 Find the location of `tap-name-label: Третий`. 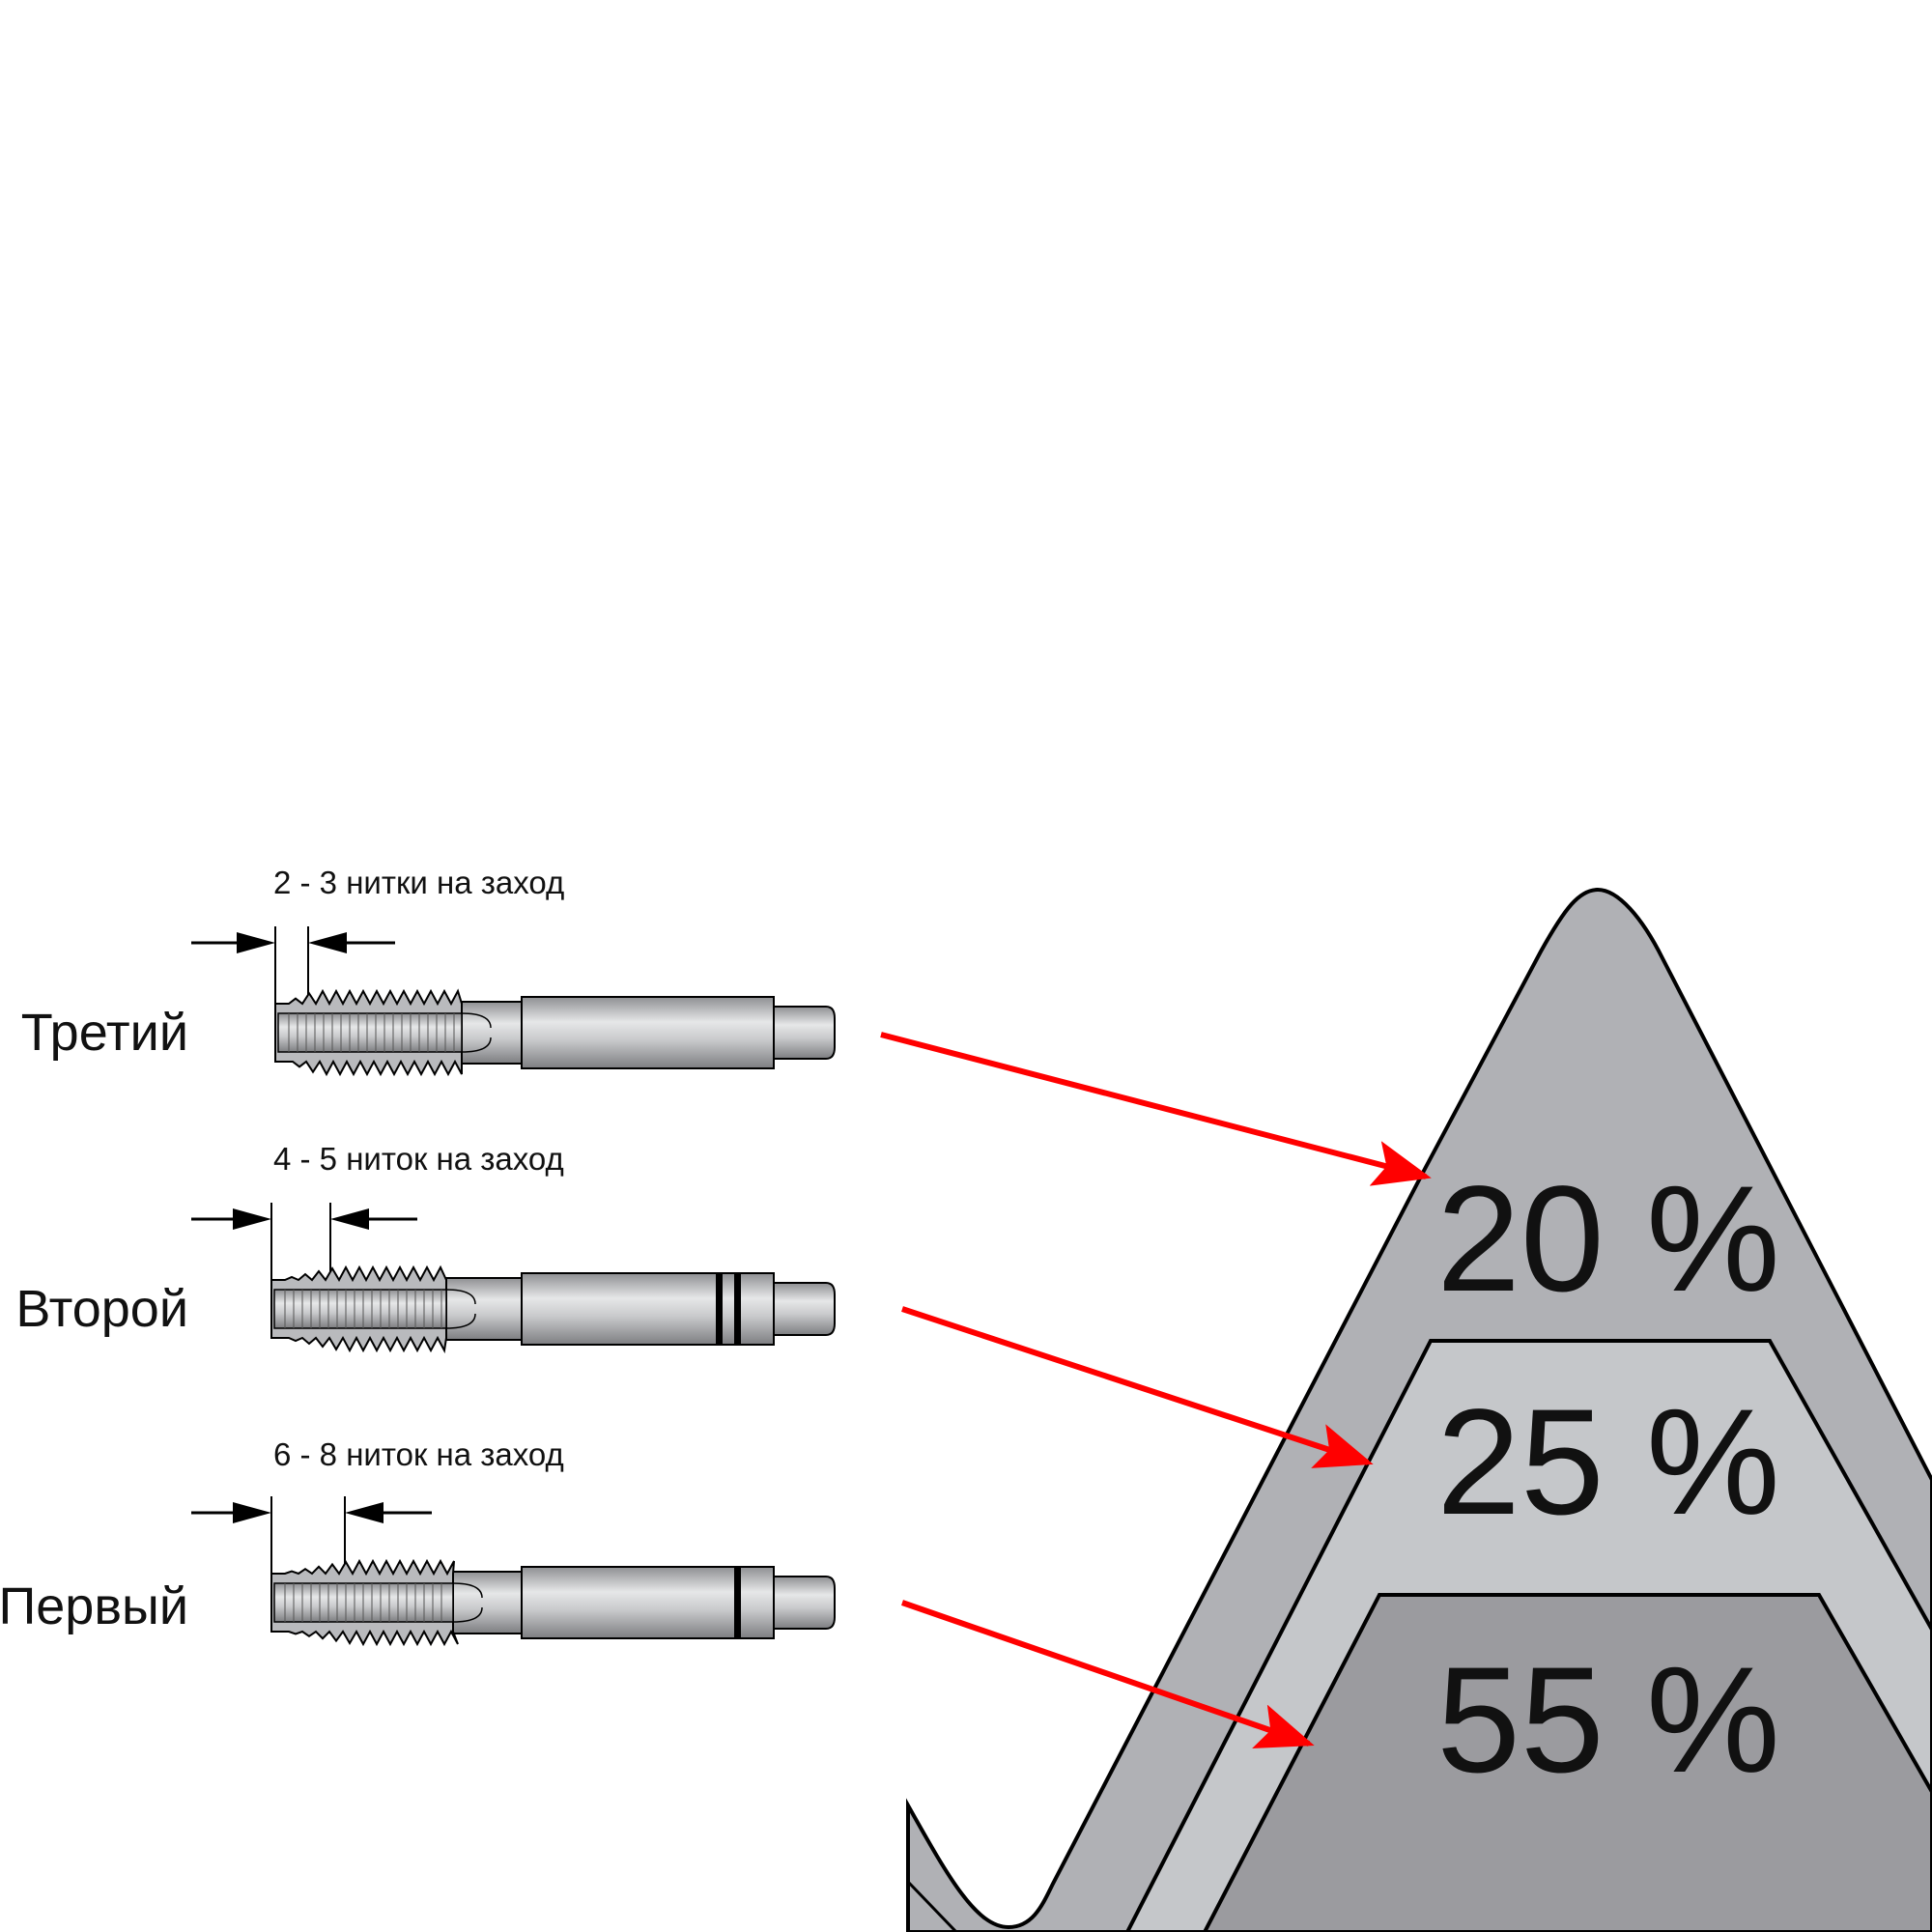

tap-name-label: Третий is located at coordinates (104, 1033).